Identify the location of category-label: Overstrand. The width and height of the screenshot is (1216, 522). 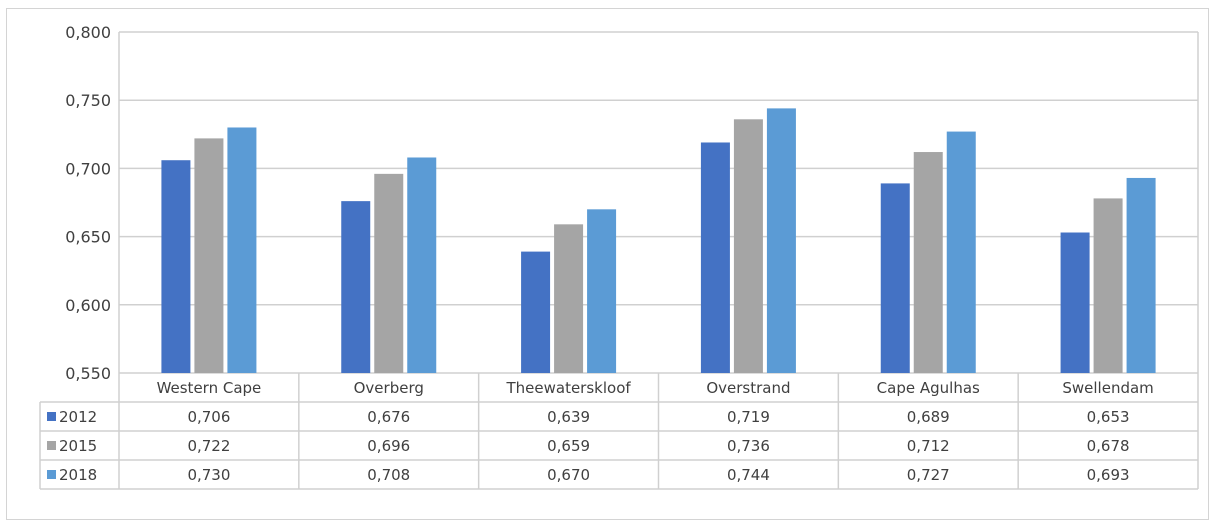
(748, 388).